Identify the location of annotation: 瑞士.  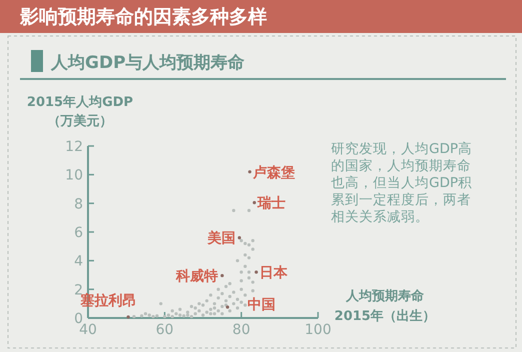
(271, 204).